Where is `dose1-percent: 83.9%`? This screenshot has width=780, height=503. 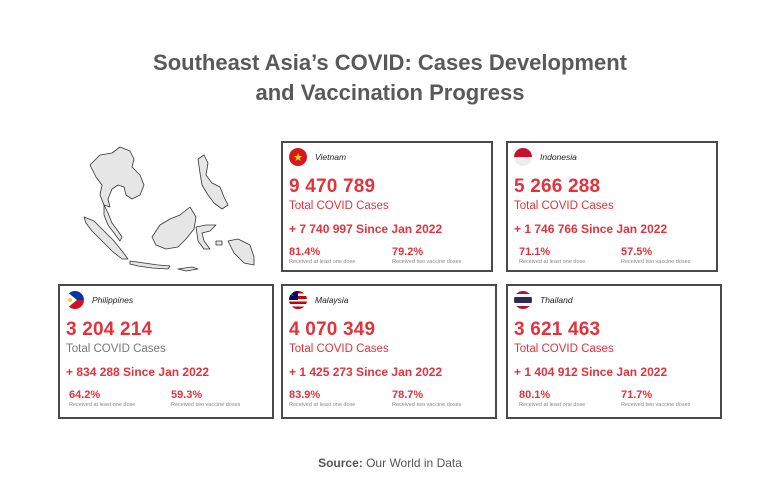 dose1-percent: 83.9% is located at coordinates (305, 395).